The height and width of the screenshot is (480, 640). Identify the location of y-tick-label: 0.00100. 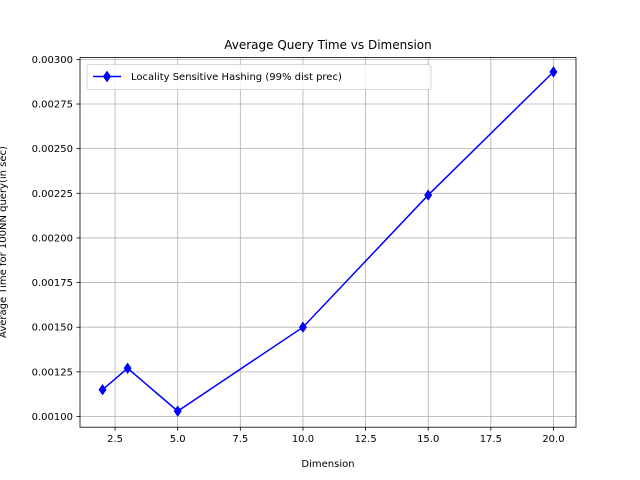
(52, 417).